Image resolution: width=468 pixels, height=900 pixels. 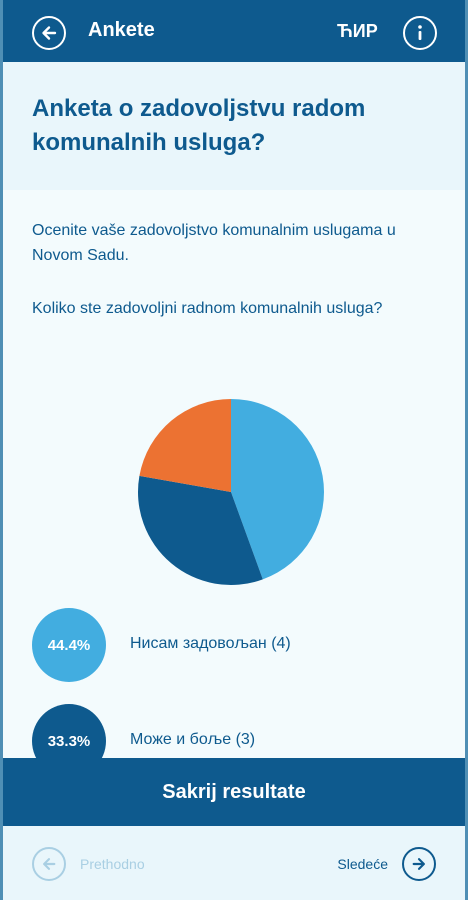 I want to click on page-title: Ankete, so click(x=121, y=30).